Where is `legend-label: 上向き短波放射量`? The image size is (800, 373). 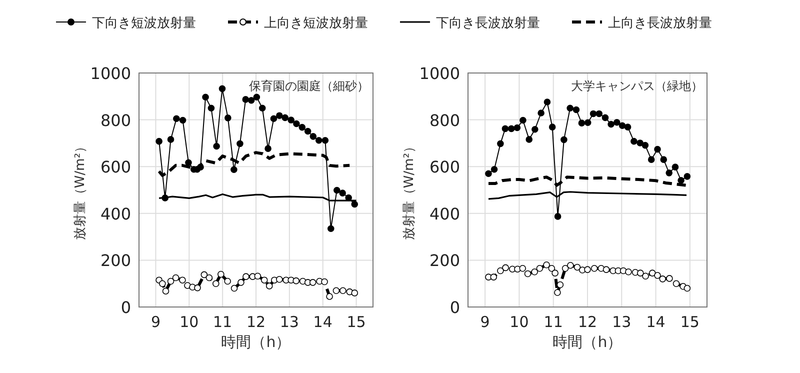
legend-label: 上向き短波放射量 is located at coordinates (316, 23).